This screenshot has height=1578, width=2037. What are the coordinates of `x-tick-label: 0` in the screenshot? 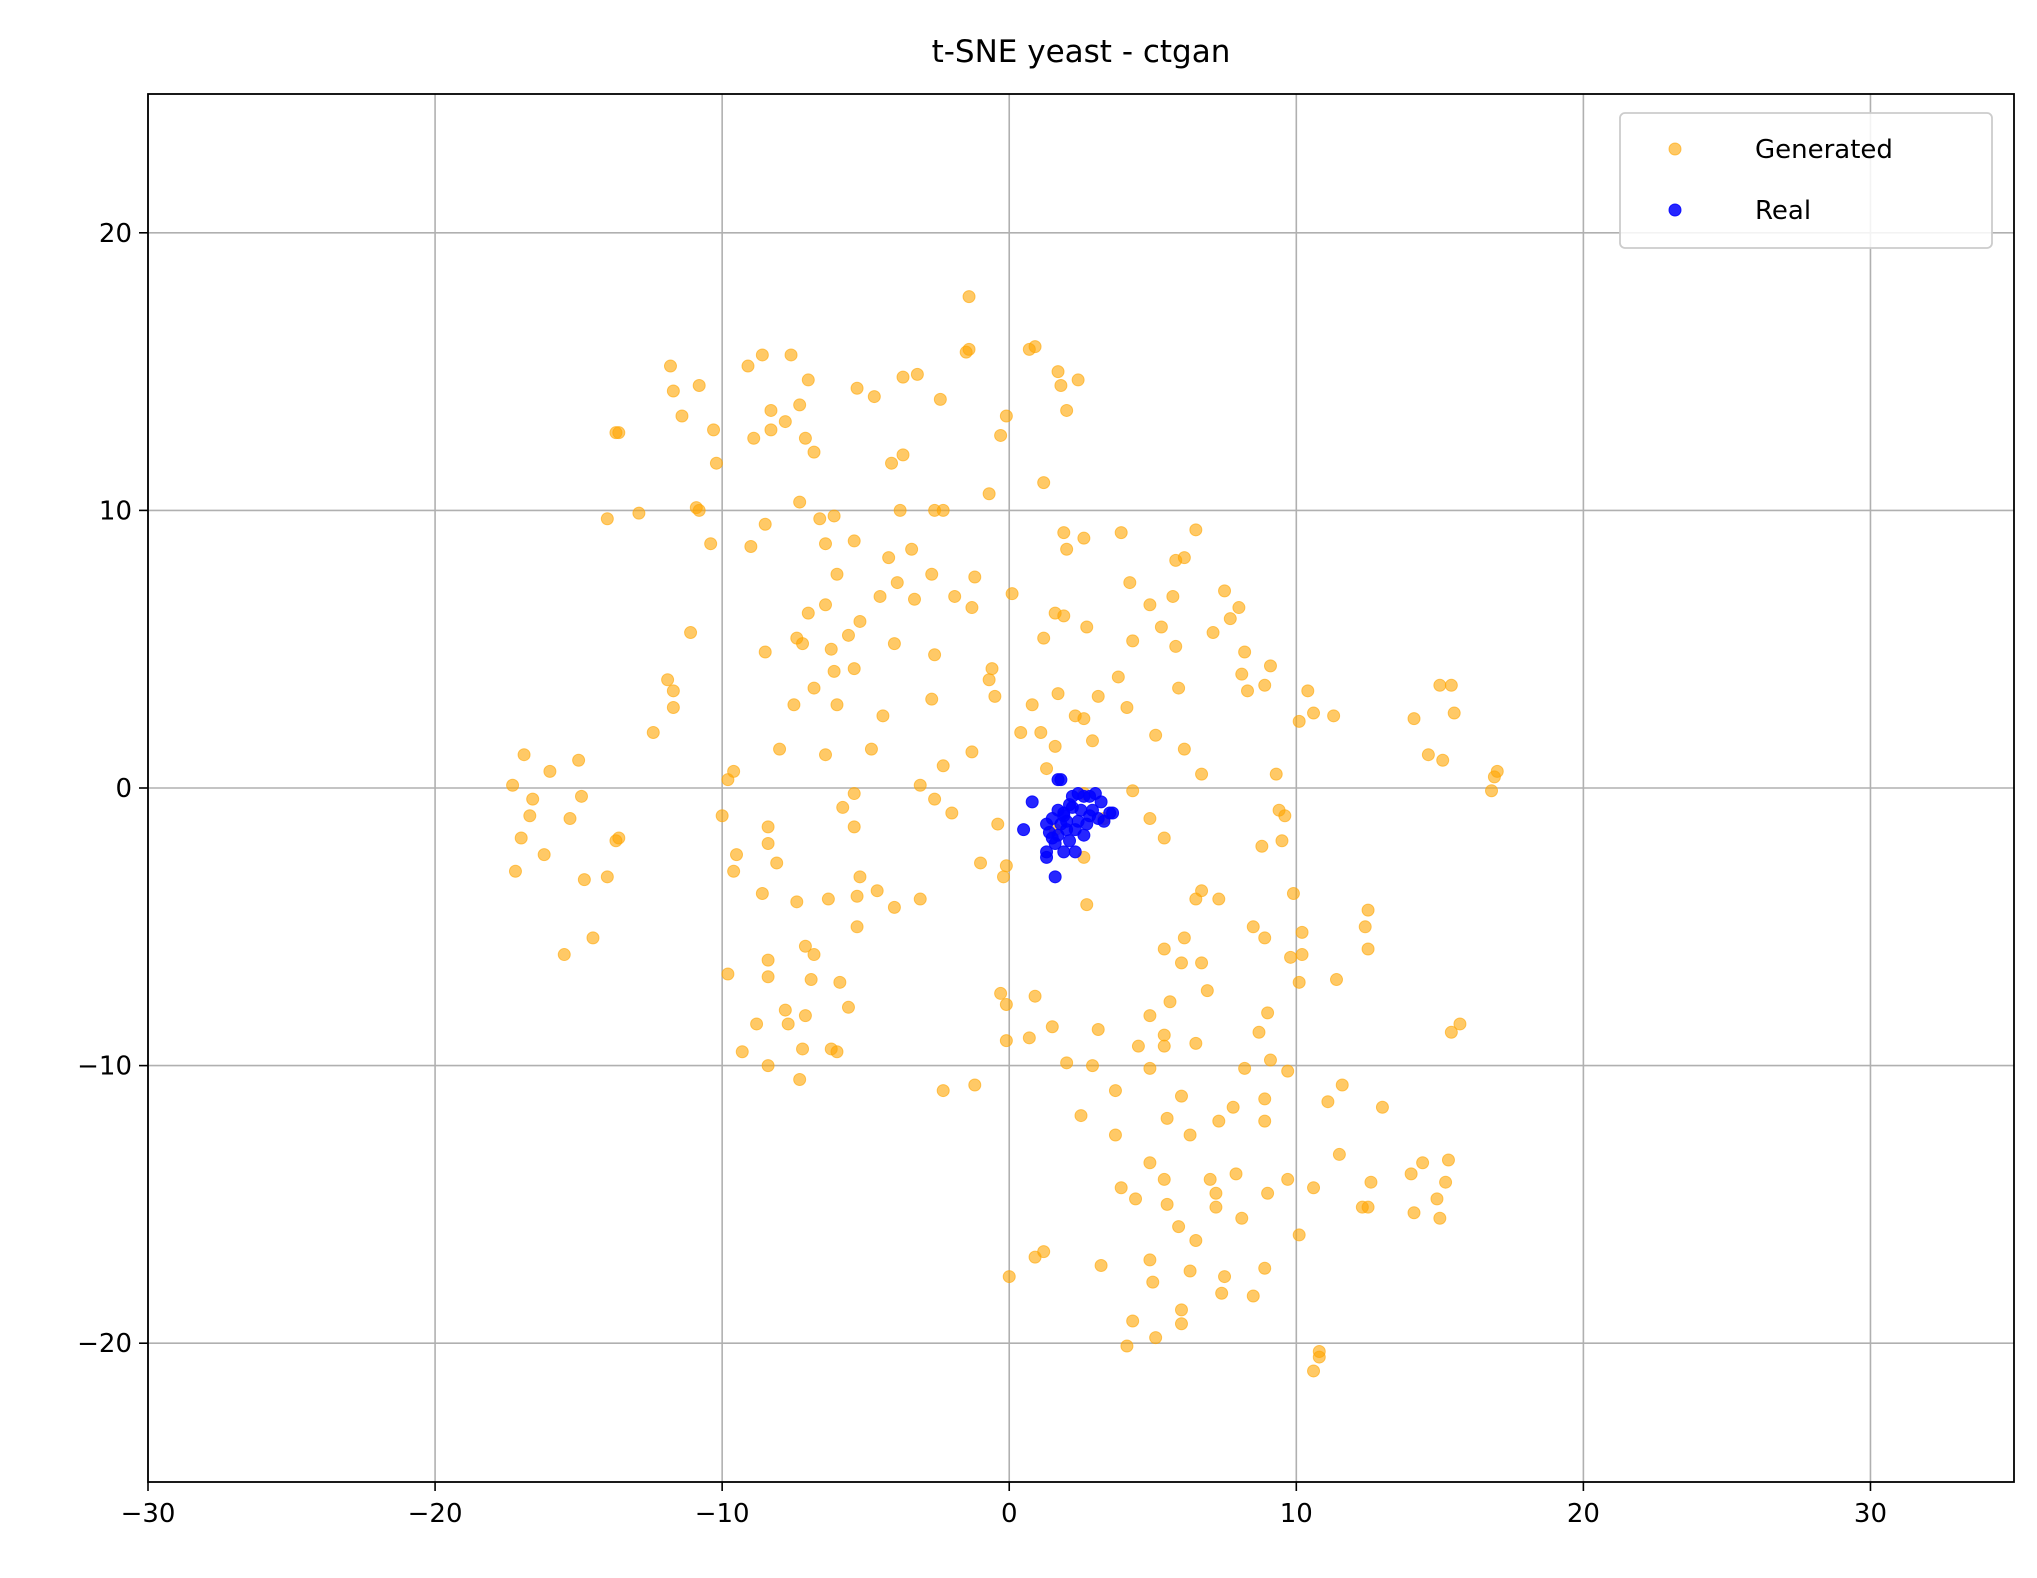 It's located at (1009, 1514).